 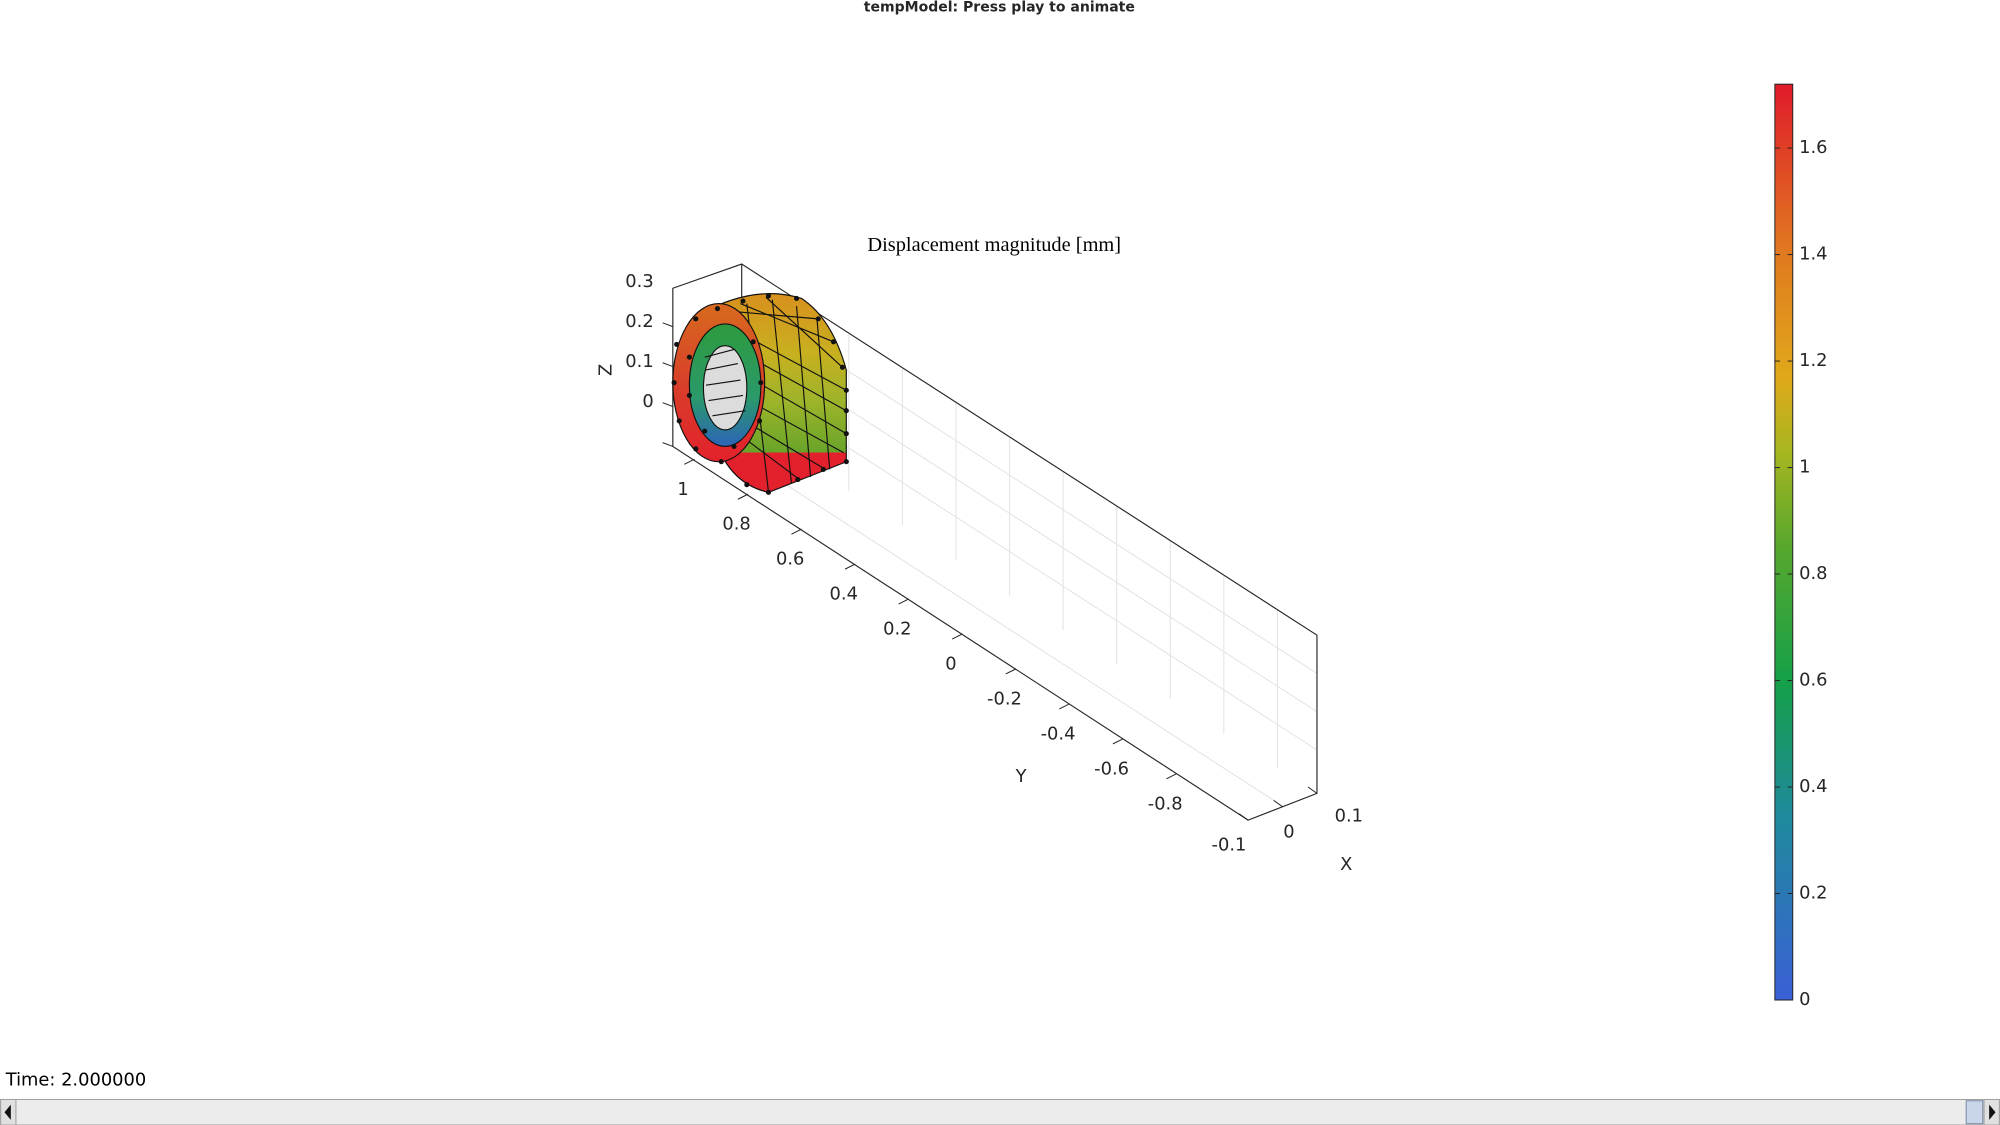 What do you see at coordinates (1813, 147) in the screenshot?
I see `colorbar-tick-label: 1.6` at bounding box center [1813, 147].